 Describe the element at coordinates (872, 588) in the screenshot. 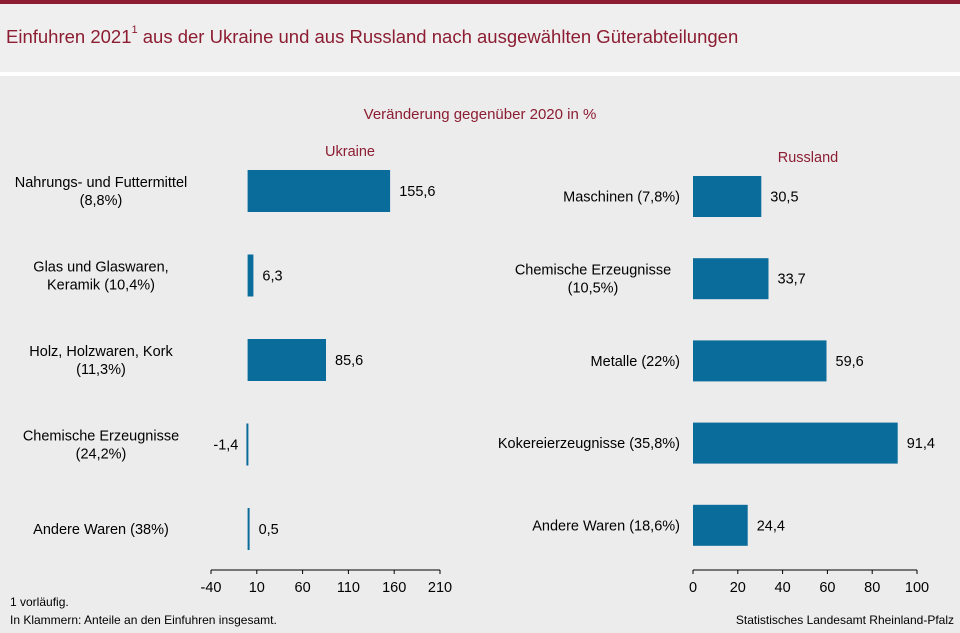

I see `x-tick-label-russland-4: 80` at that location.